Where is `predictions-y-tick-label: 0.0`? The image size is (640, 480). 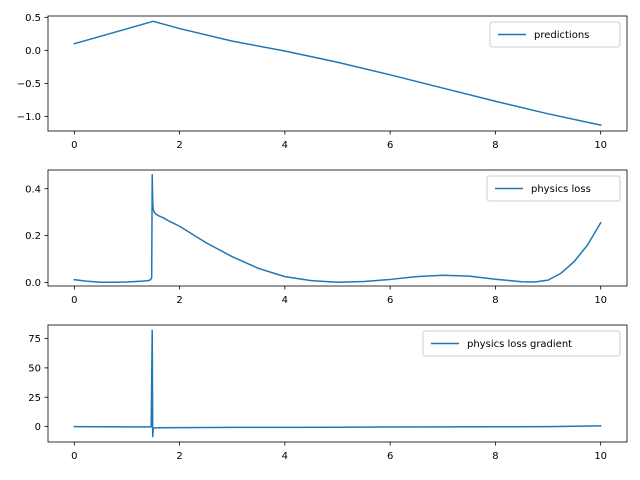 predictions-y-tick-label: 0.0 is located at coordinates (33, 51).